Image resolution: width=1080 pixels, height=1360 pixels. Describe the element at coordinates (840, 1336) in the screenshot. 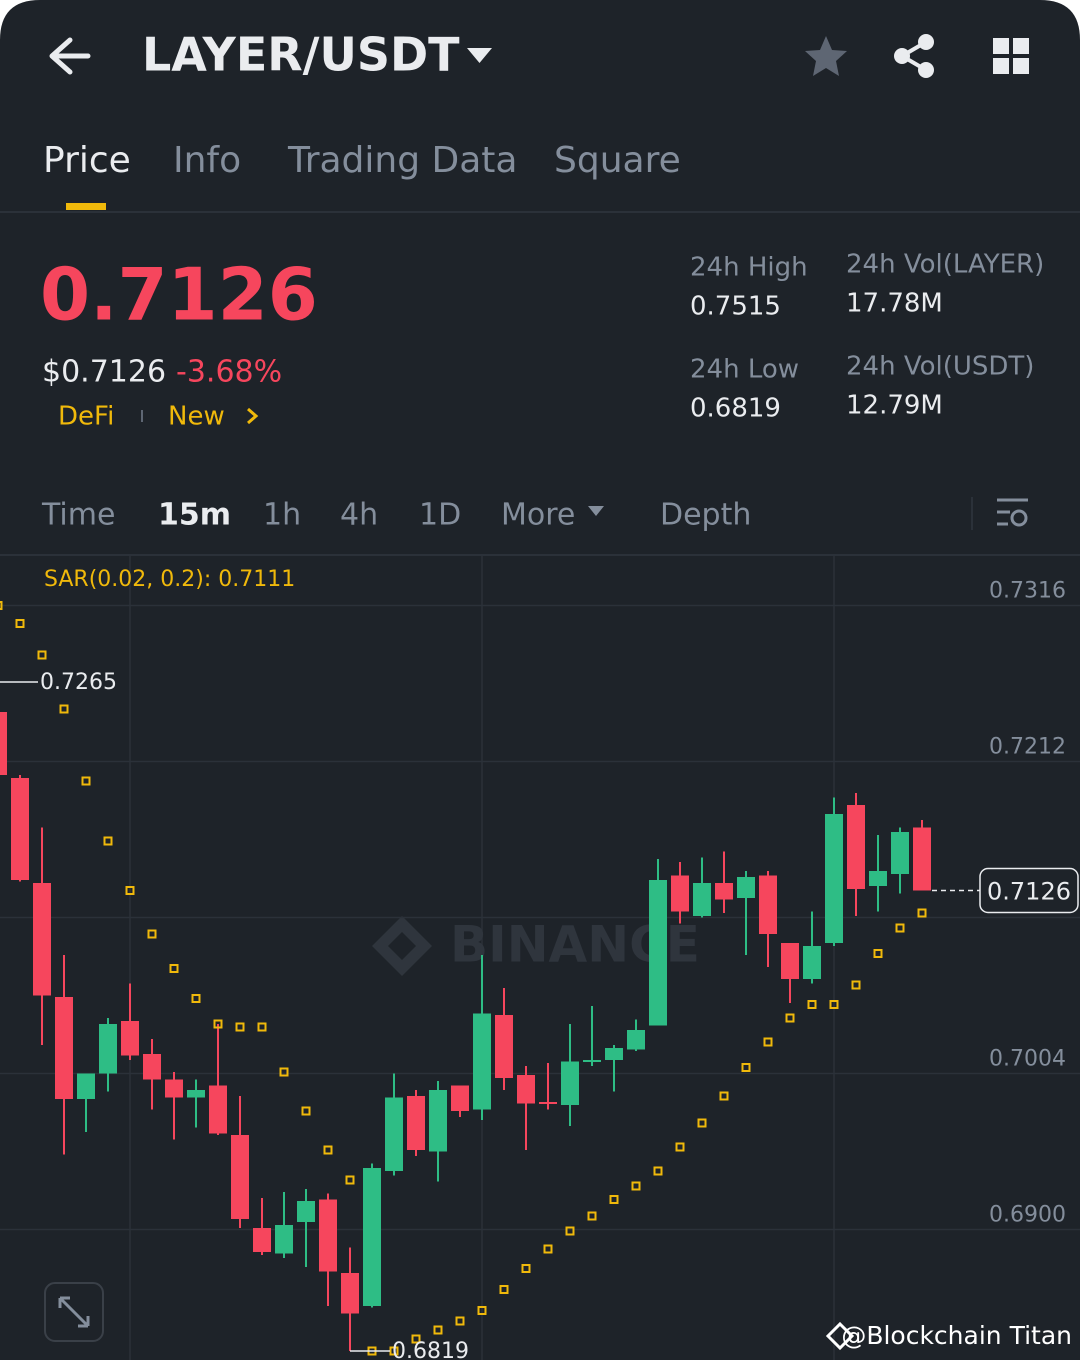

I see `credit-logo` at that location.